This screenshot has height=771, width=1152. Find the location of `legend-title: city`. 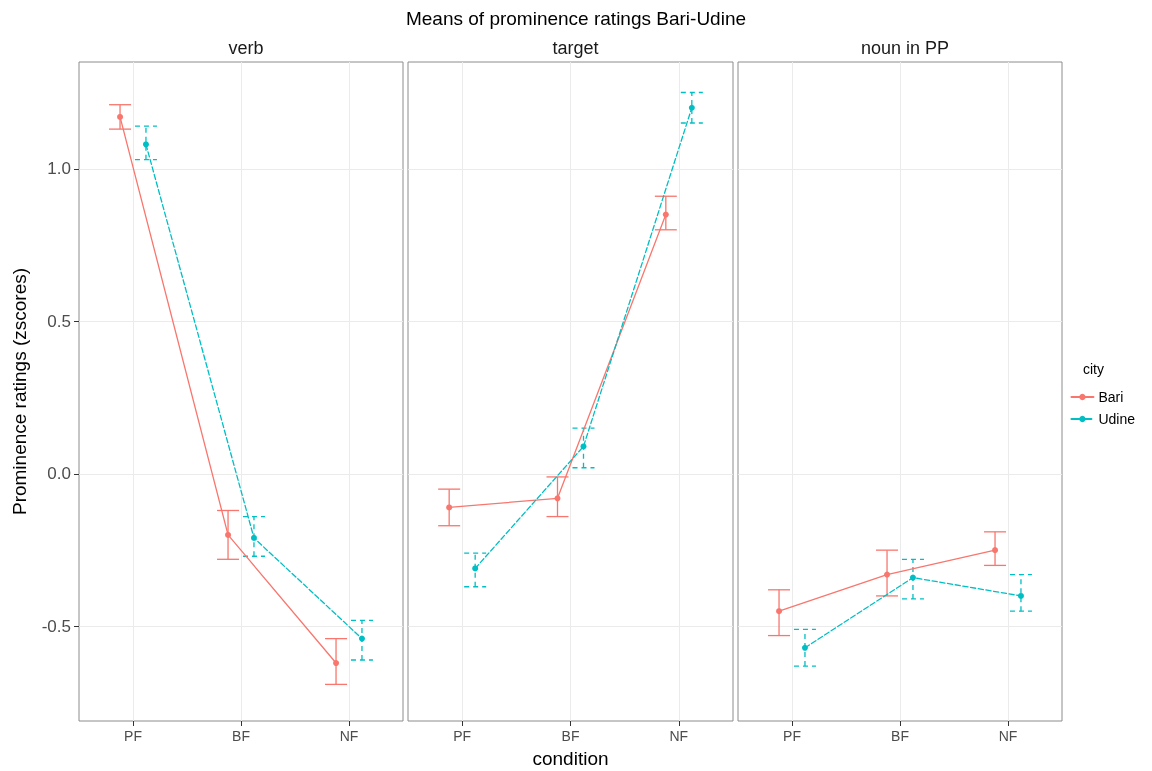

legend-title: city is located at coordinates (1093, 369).